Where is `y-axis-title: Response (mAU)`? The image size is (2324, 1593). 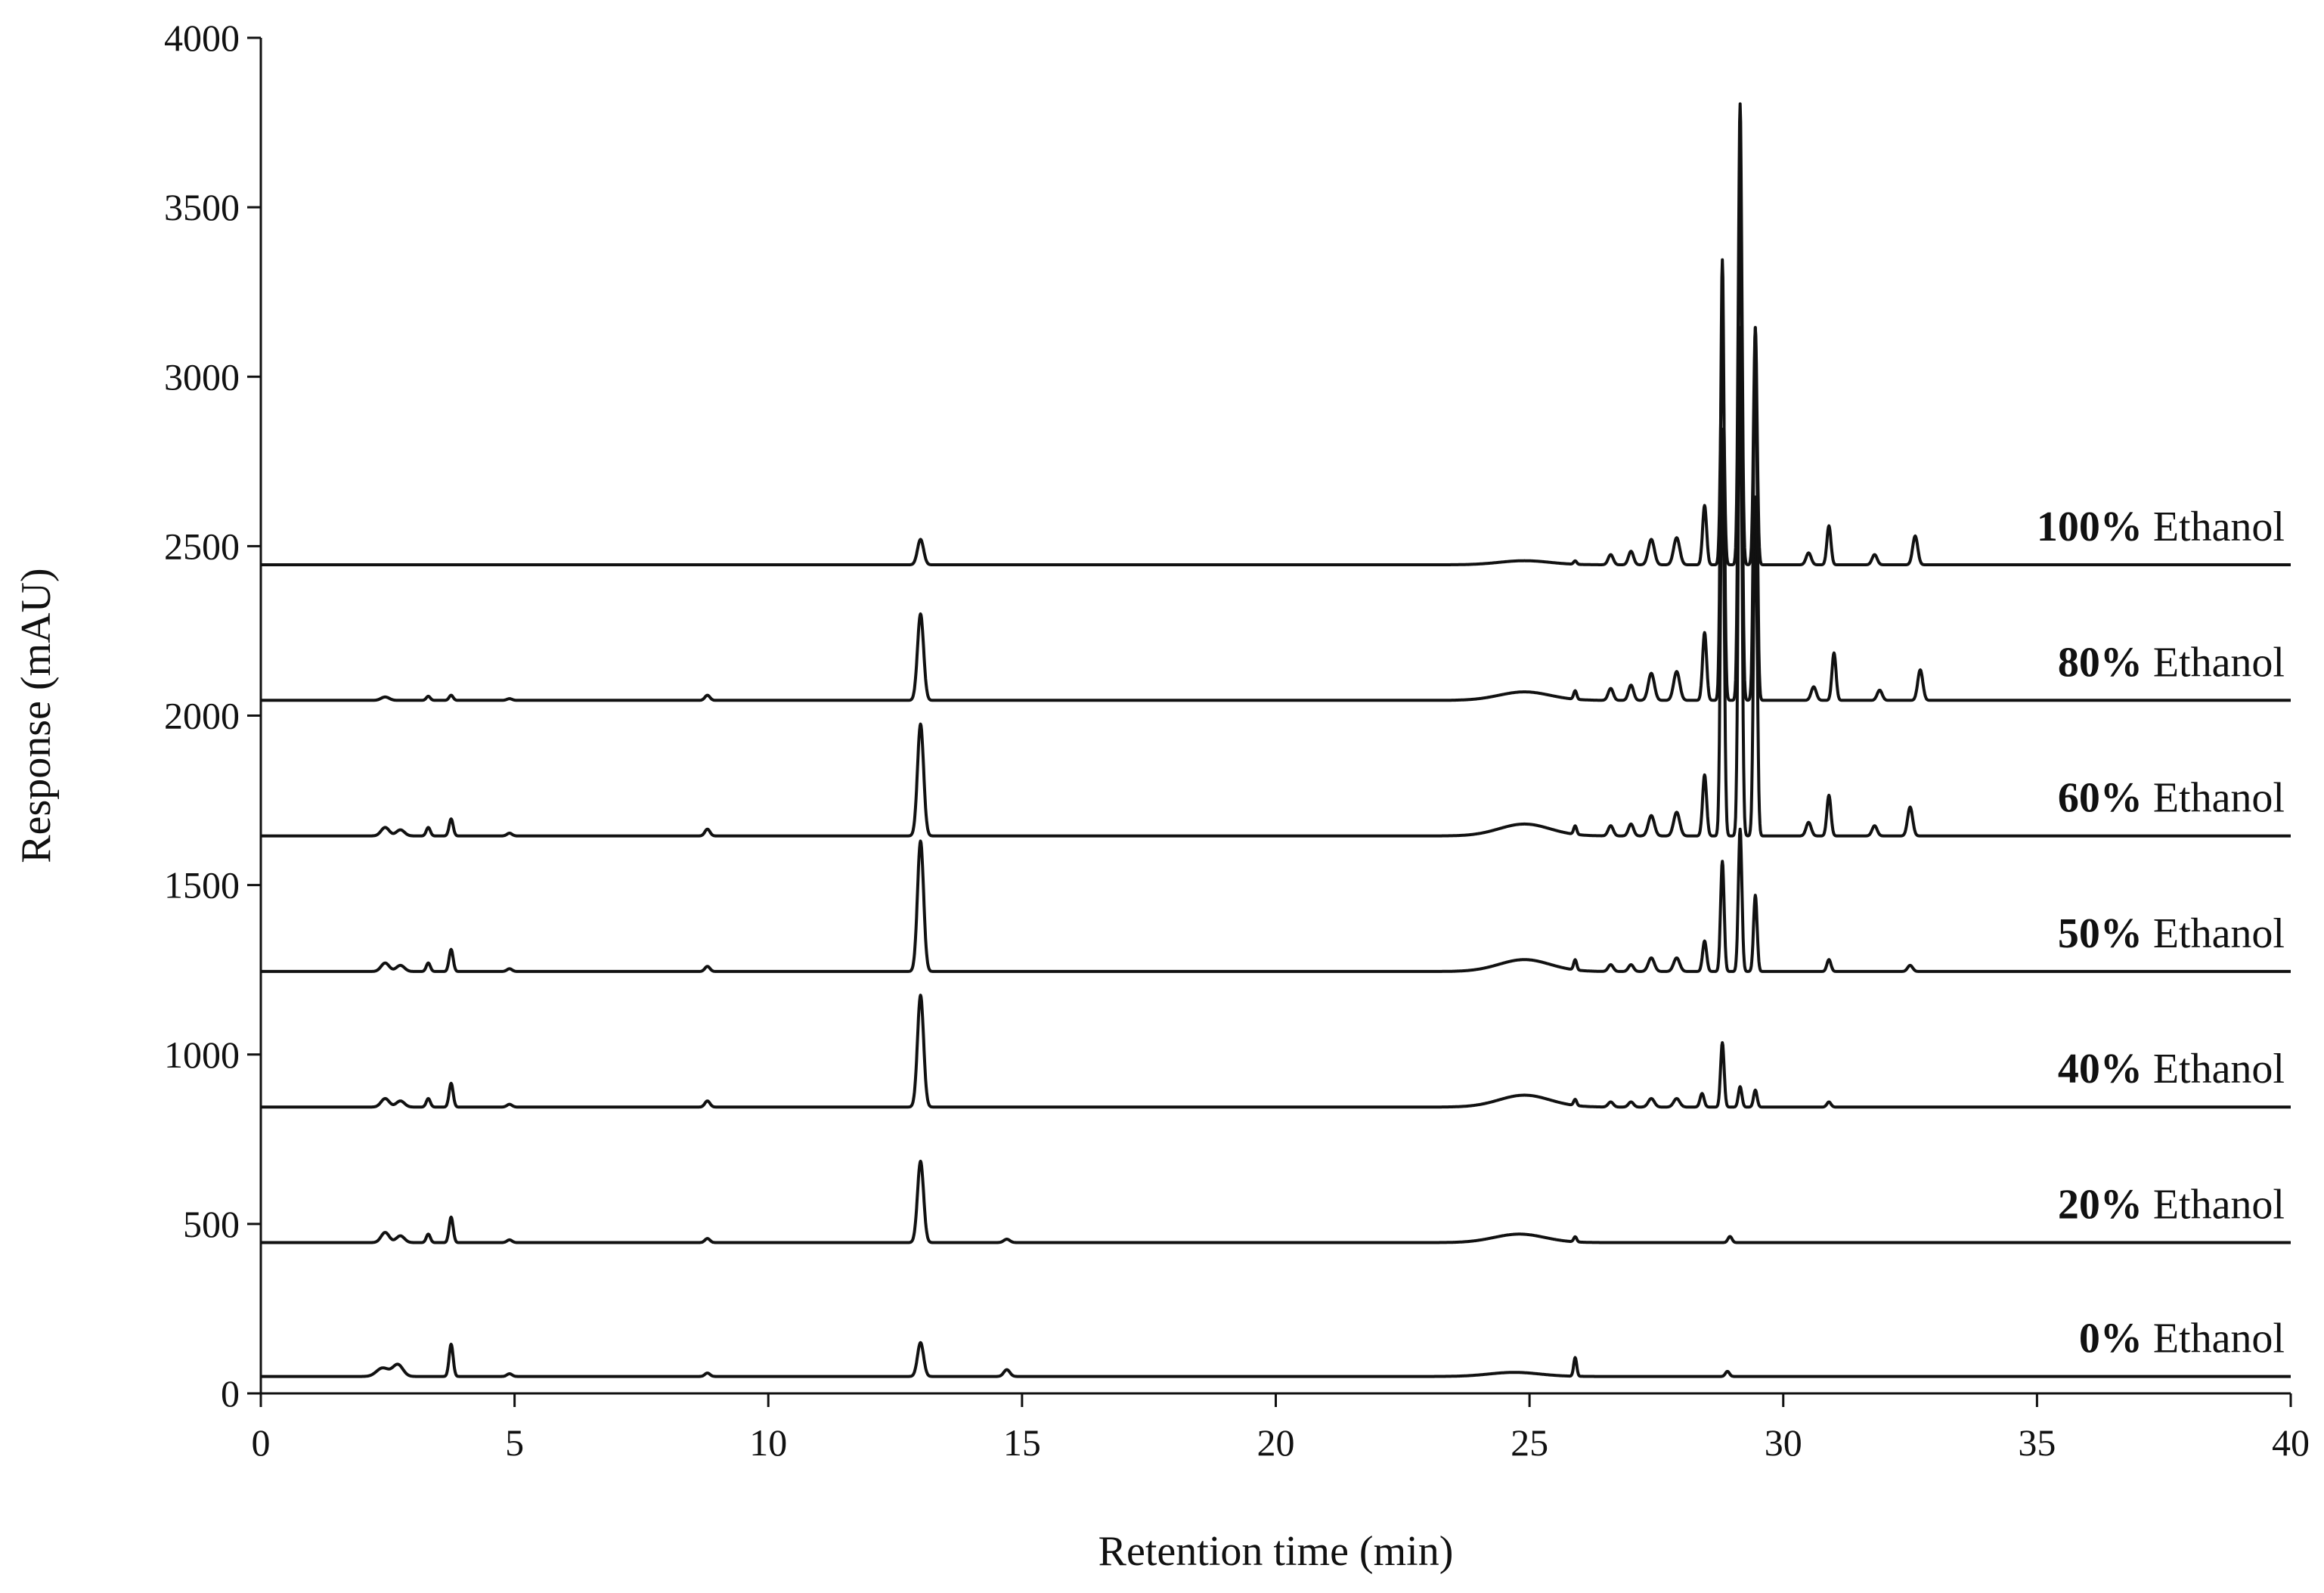
y-axis-title: Response (mAU) is located at coordinates (36, 715).